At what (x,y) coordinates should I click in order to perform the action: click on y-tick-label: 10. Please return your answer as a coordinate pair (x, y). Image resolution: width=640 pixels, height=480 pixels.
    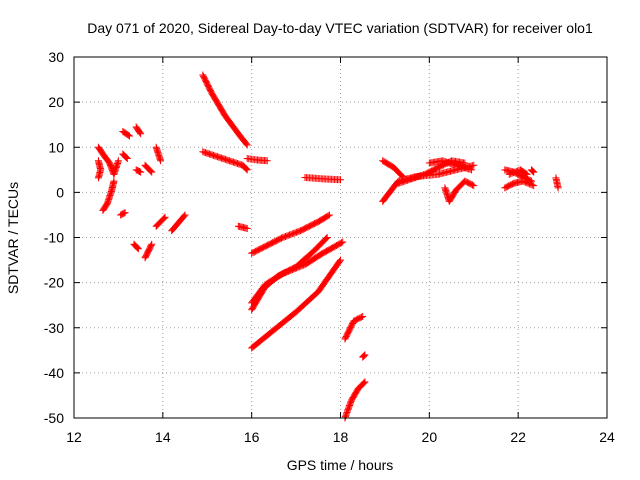
    Looking at the image, I should click on (56, 147).